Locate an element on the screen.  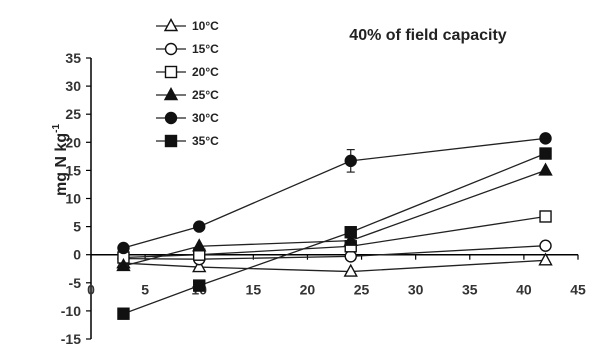
legend-entry: 20°C is located at coordinates (187, 72).